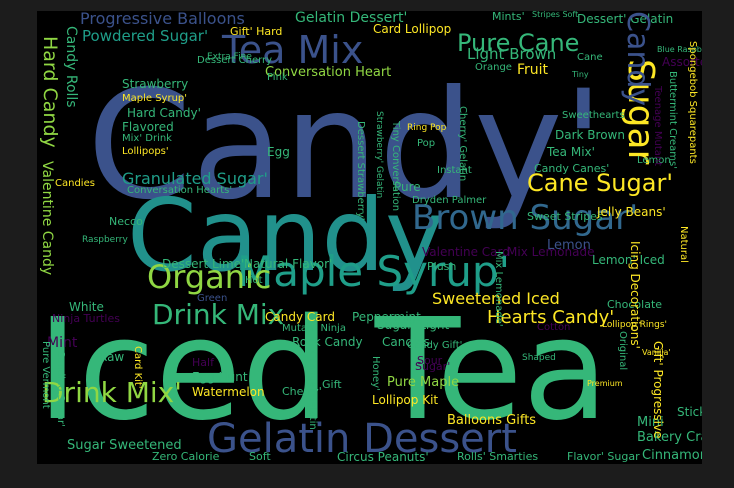 This screenshot has width=734, height=488. Describe the element at coordinates (512, 54) in the screenshot. I see `wordcloud-word: Light Brown` at that location.